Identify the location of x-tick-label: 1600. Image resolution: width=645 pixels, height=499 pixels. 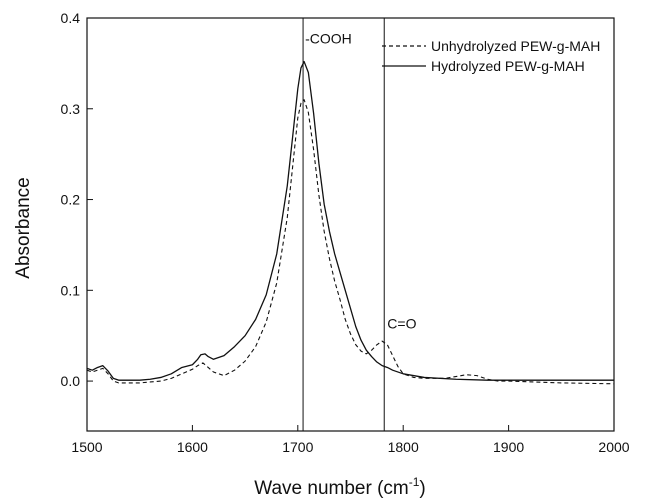
(192, 447).